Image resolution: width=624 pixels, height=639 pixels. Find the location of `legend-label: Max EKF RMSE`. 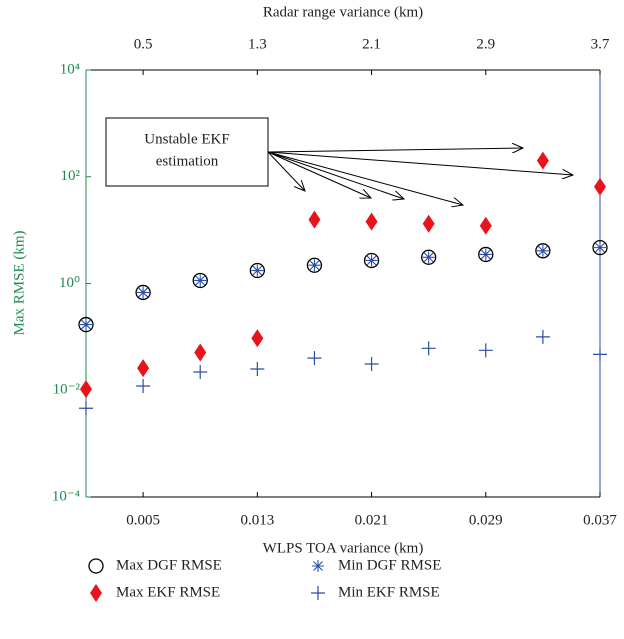

legend-label: Max EKF RMSE is located at coordinates (168, 592).